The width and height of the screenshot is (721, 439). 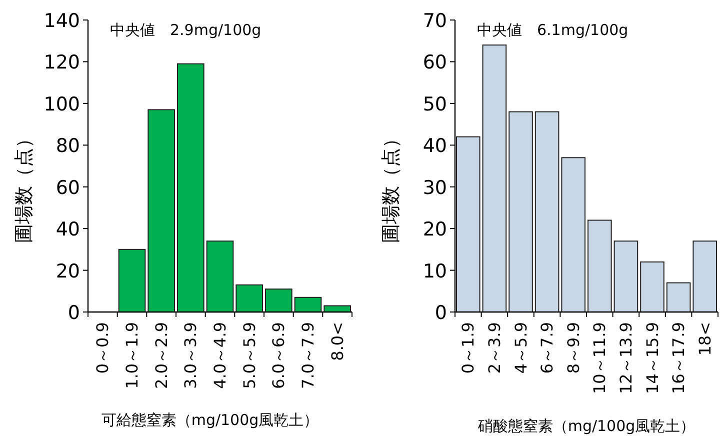 I want to click on x-tick-label: 0～0.9, so click(x=102, y=348).